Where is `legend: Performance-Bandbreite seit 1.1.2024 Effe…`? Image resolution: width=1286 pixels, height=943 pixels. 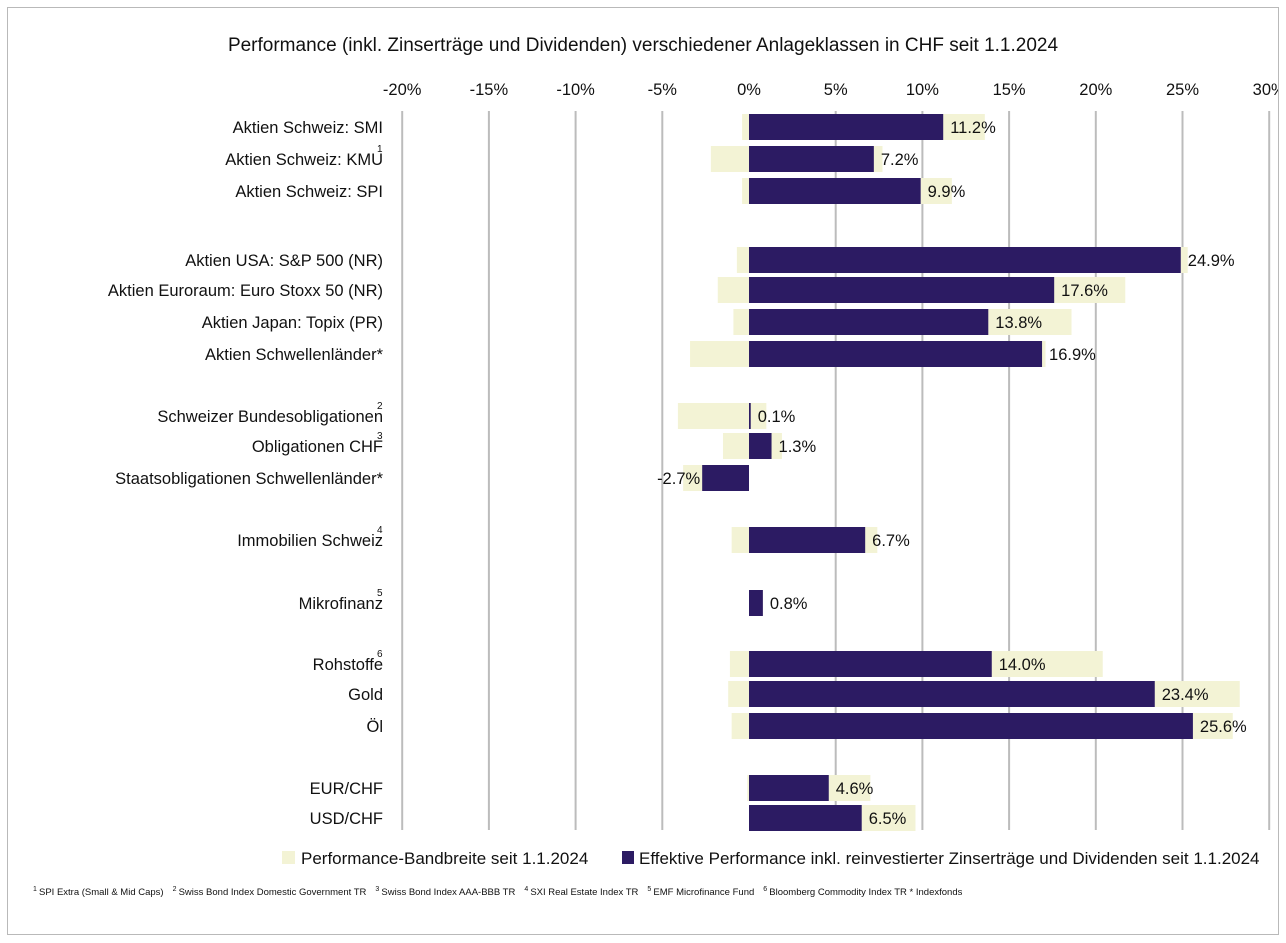 legend: Performance-Bandbreite seit 1.1.2024 Effe… is located at coordinates (771, 858).